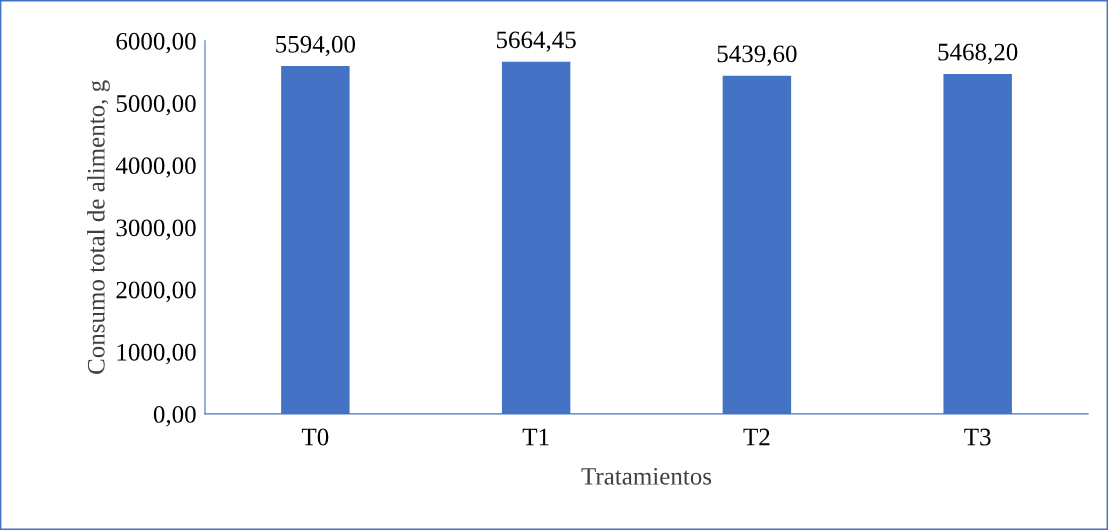 Image resolution: width=1108 pixels, height=530 pixels. Describe the element at coordinates (156, 354) in the screenshot. I see `y-tick-label: 1000,00` at that location.